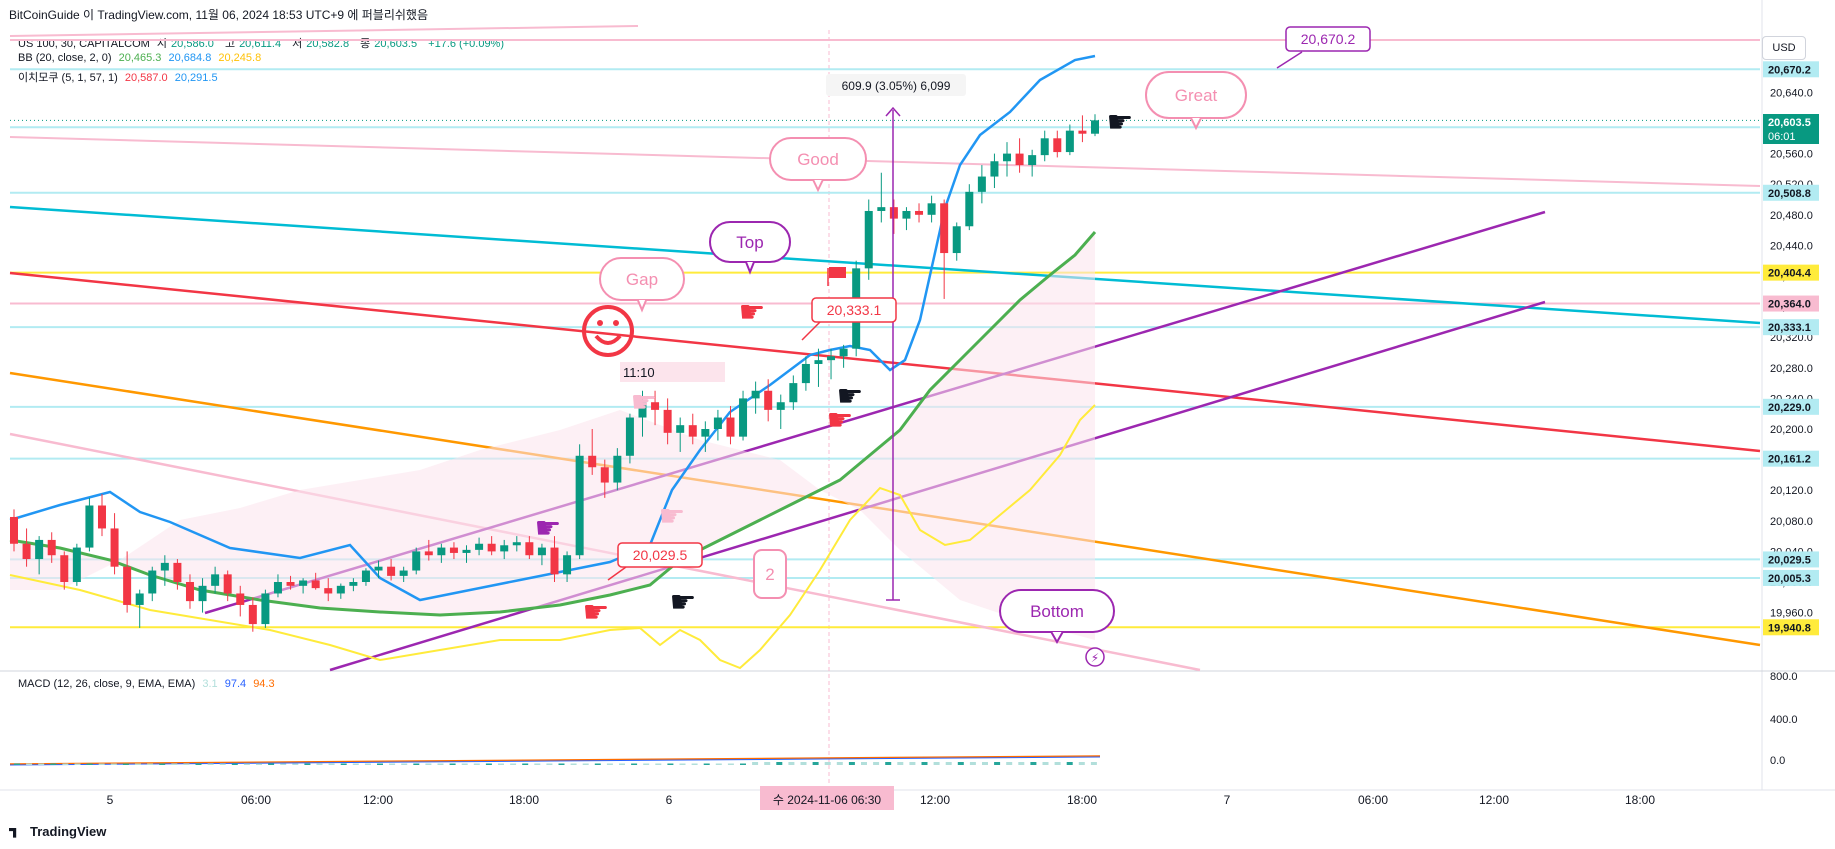 This screenshot has height=849, width=1835. What do you see at coordinates (68, 831) in the screenshot?
I see `tradingview-brand-text: TradingView` at bounding box center [68, 831].